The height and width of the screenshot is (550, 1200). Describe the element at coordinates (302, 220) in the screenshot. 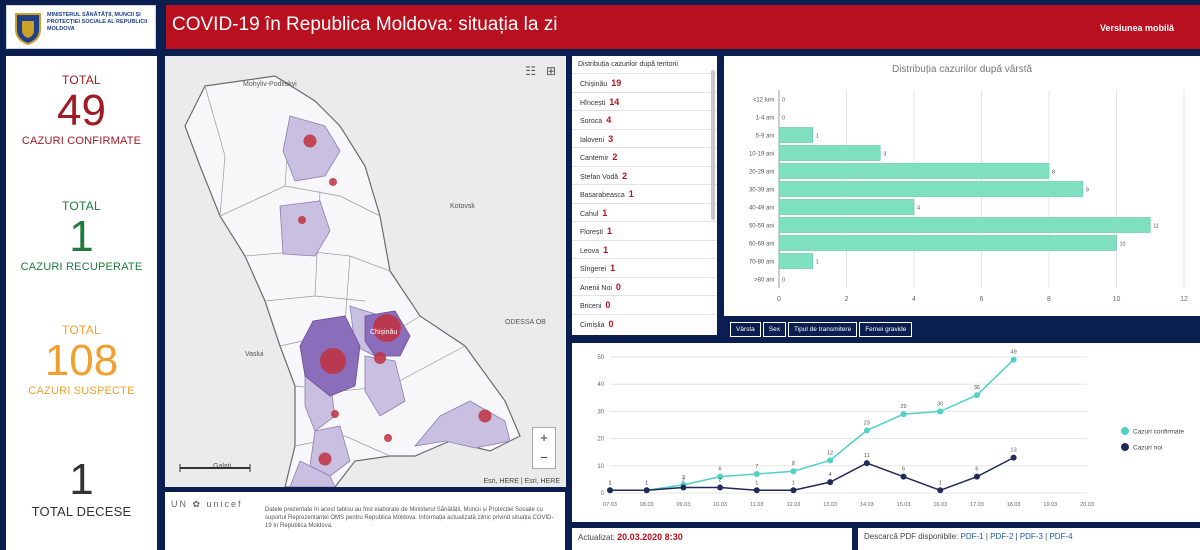

I see `marker-floresti` at that location.